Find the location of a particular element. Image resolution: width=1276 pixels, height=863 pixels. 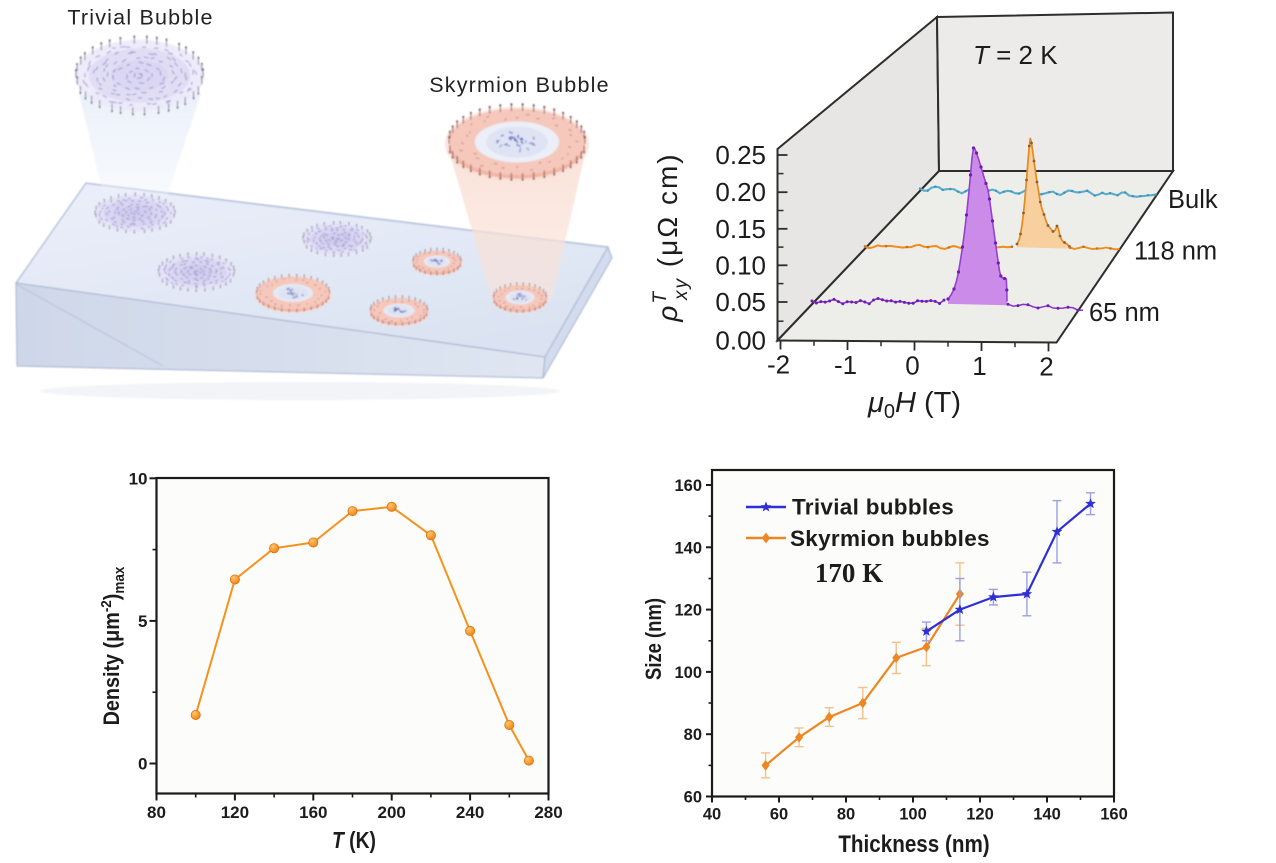

svg-text: 10 is located at coordinates (138, 478).